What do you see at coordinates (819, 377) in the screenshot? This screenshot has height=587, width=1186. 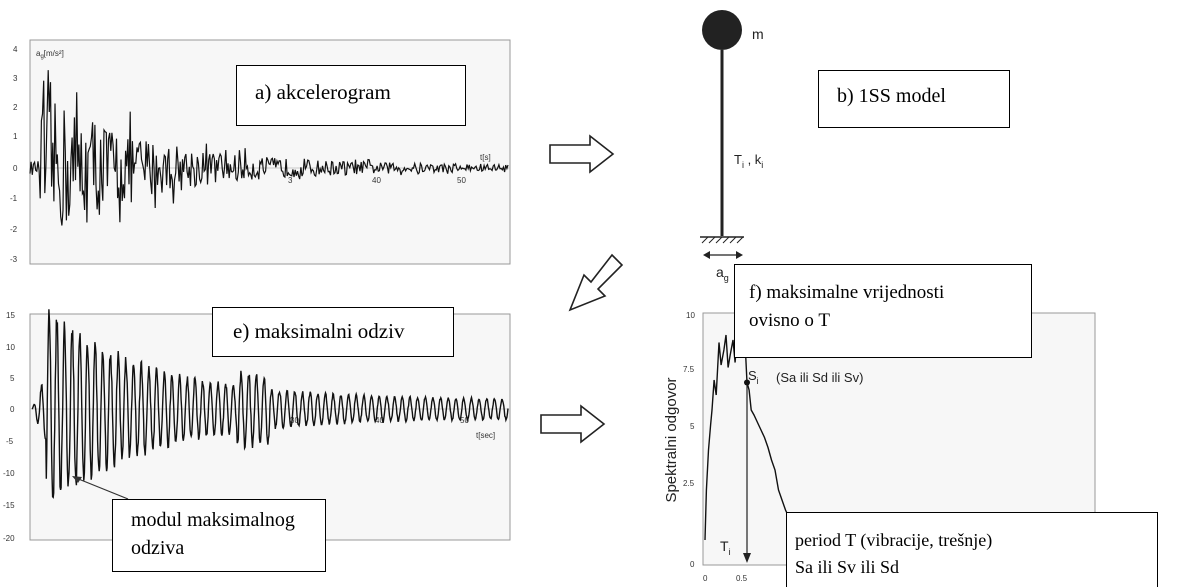 I see `spectral-point-note: (Sa ili Sd ili Sv)` at bounding box center [819, 377].